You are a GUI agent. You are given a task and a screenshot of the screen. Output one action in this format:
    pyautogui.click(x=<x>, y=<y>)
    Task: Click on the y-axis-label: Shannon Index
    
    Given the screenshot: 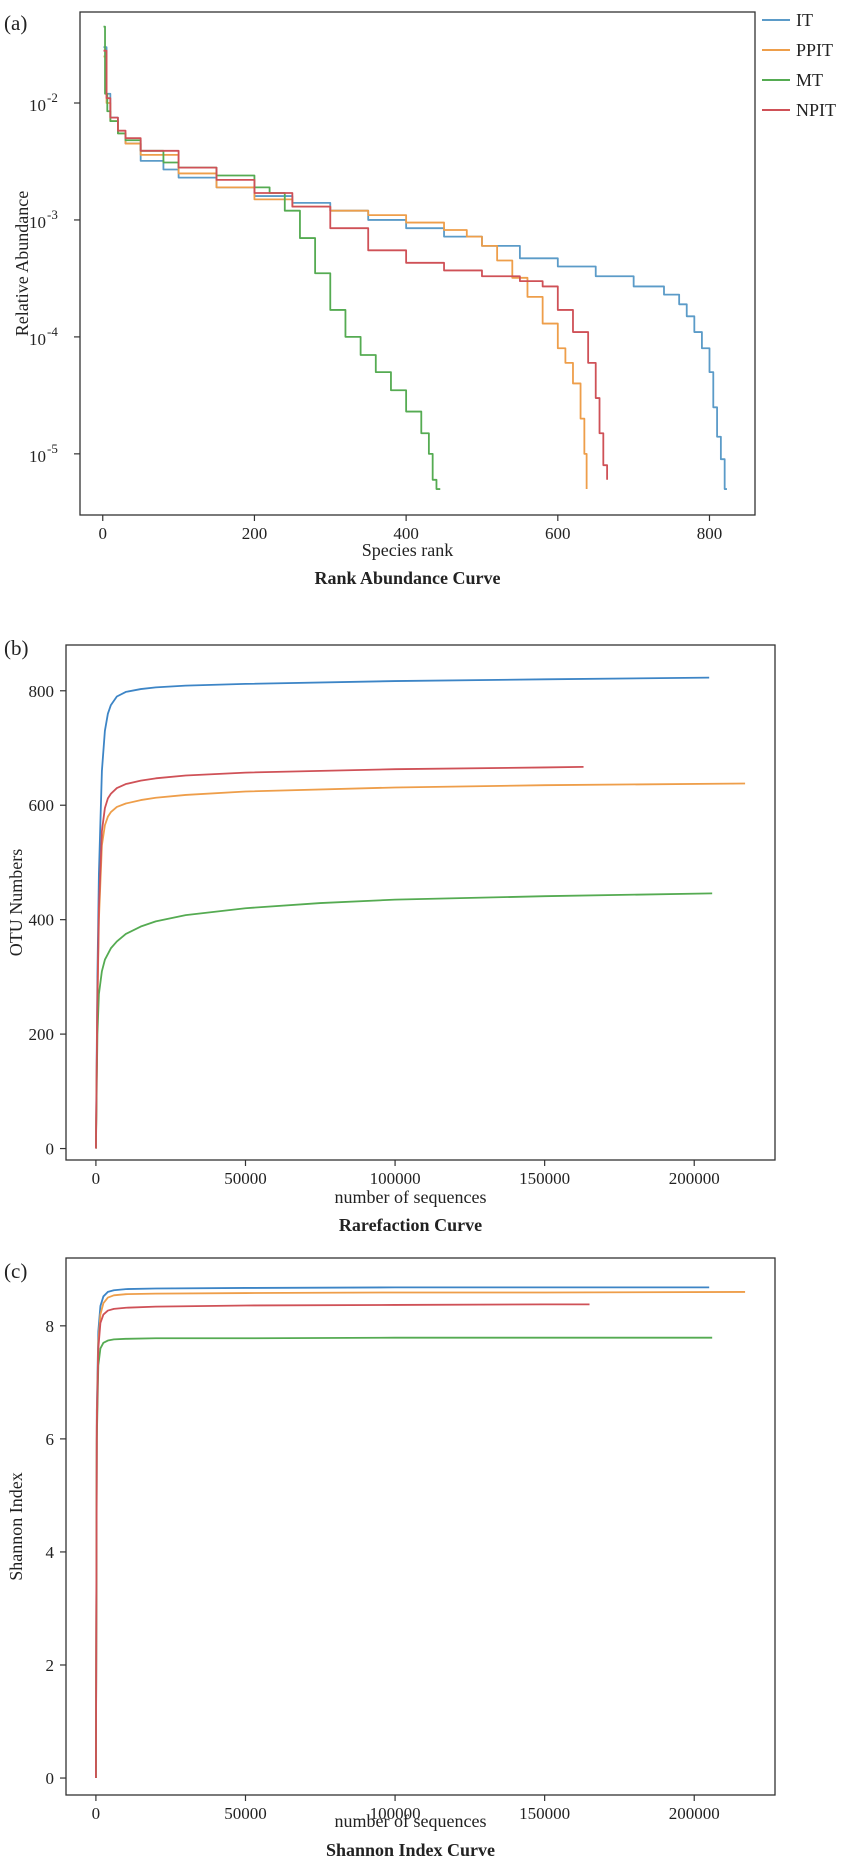 What is the action you would take?
    pyautogui.click(x=16, y=1526)
    